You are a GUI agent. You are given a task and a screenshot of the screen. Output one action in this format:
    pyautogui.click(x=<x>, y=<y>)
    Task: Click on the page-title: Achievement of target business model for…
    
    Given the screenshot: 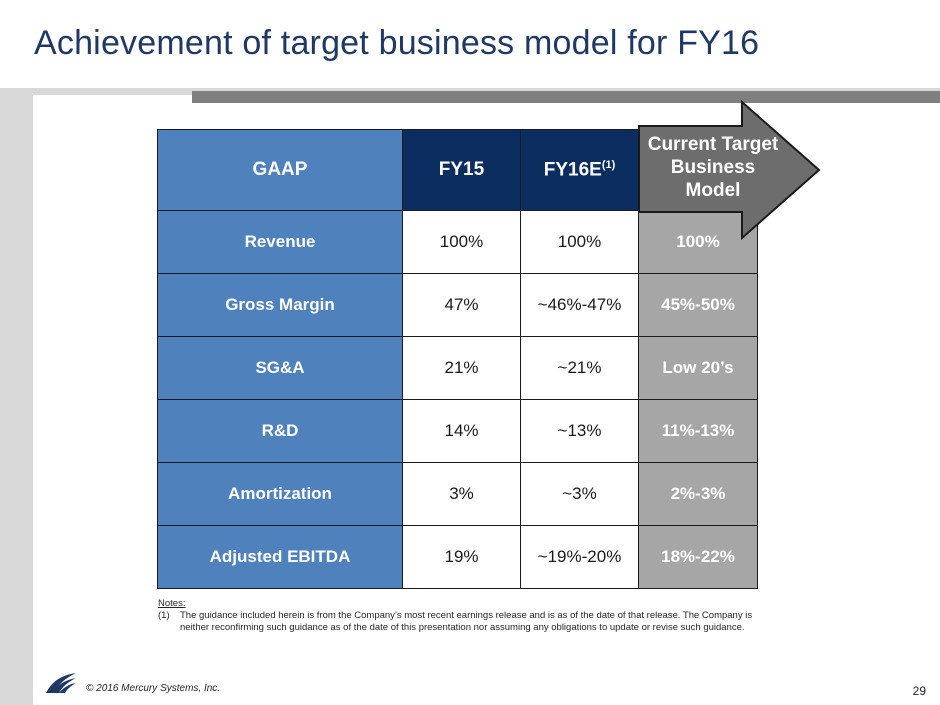 What is the action you would take?
    pyautogui.click(x=397, y=43)
    